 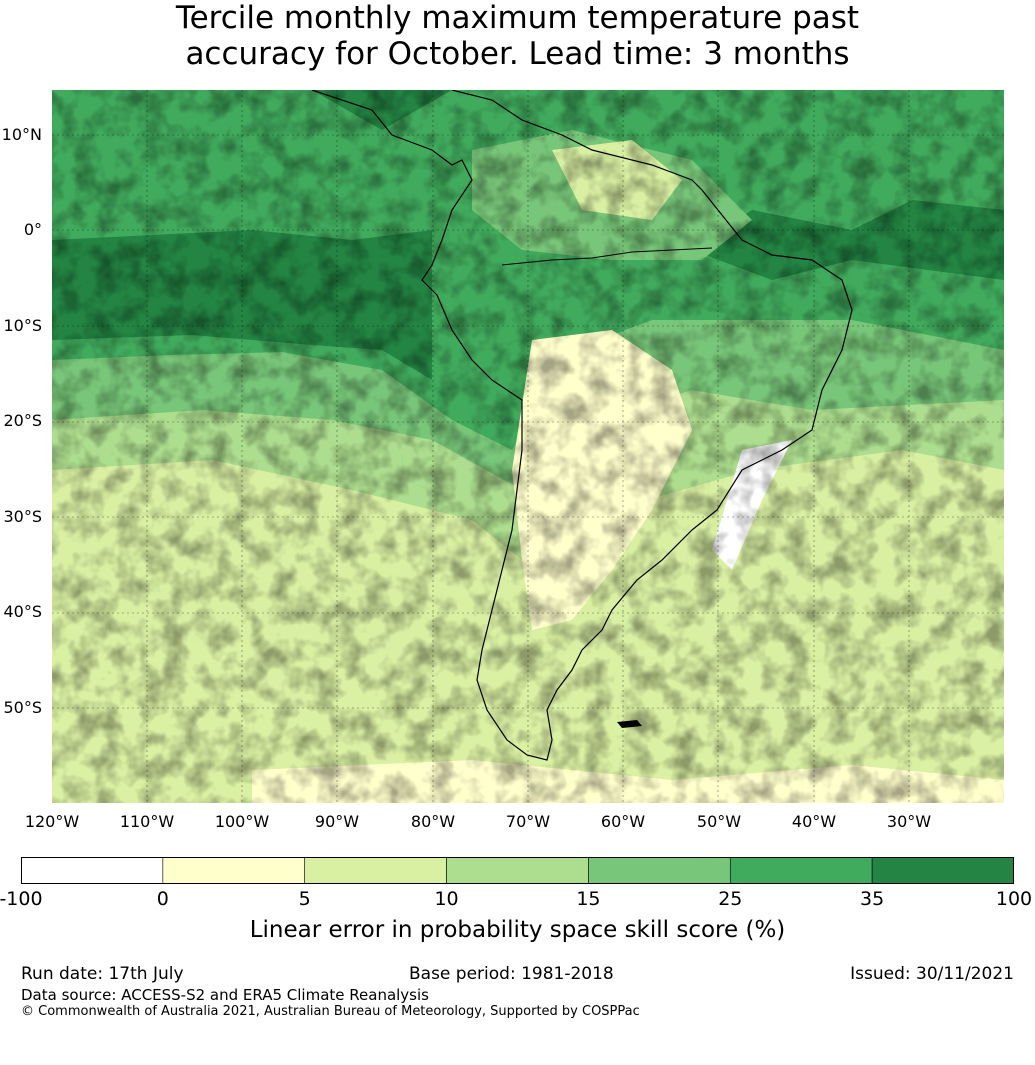 What do you see at coordinates (22, 707) in the screenshot?
I see `lat-label-50S: 50°S` at bounding box center [22, 707].